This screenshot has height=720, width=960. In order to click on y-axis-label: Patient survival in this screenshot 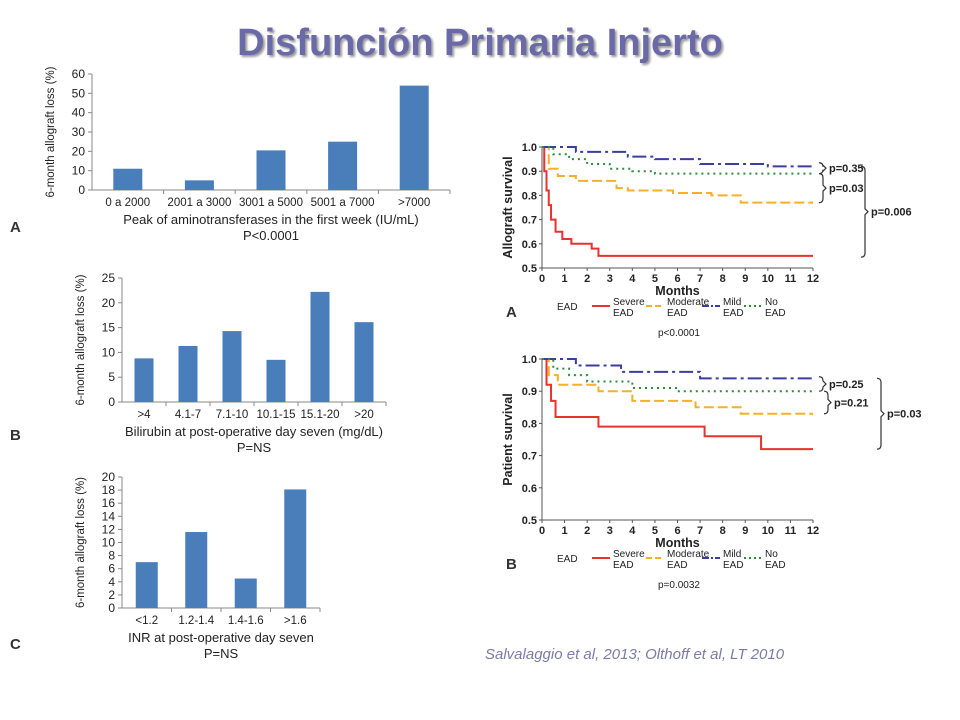, I will do `click(508, 439)`.